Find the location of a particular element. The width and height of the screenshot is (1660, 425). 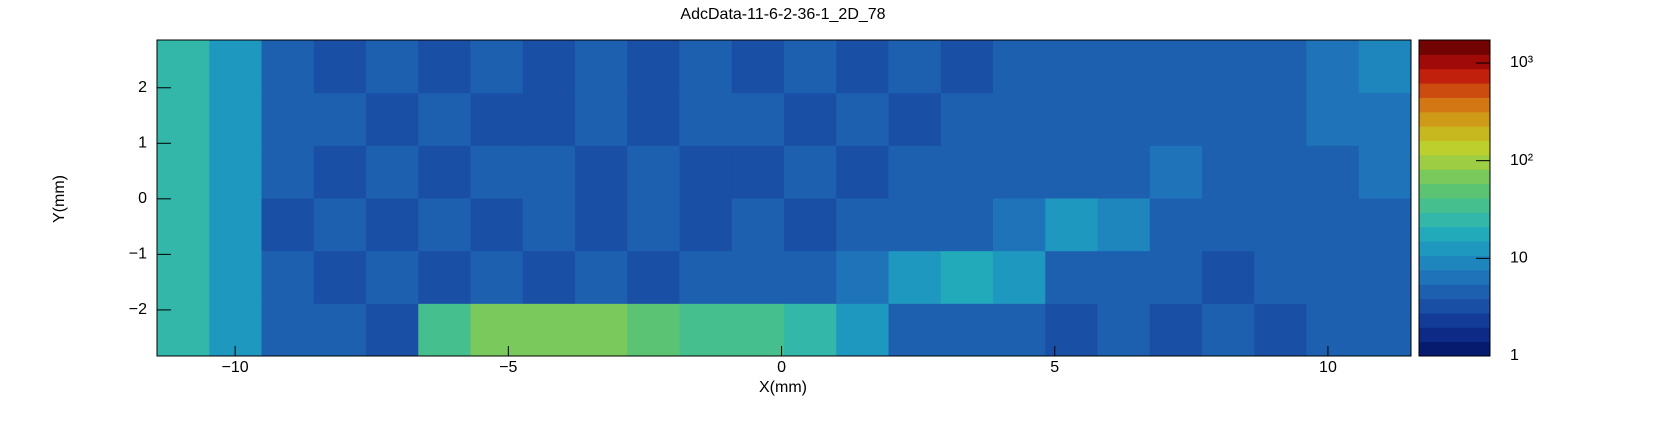

x-tick-label: 5 is located at coordinates (1054, 367).